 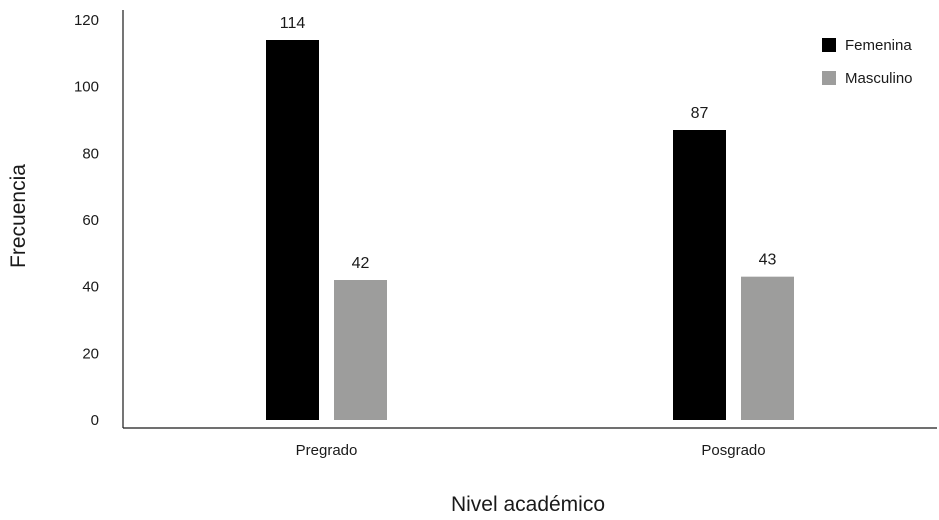 What do you see at coordinates (878, 45) in the screenshot?
I see `legend-label-femenina: Femenina` at bounding box center [878, 45].